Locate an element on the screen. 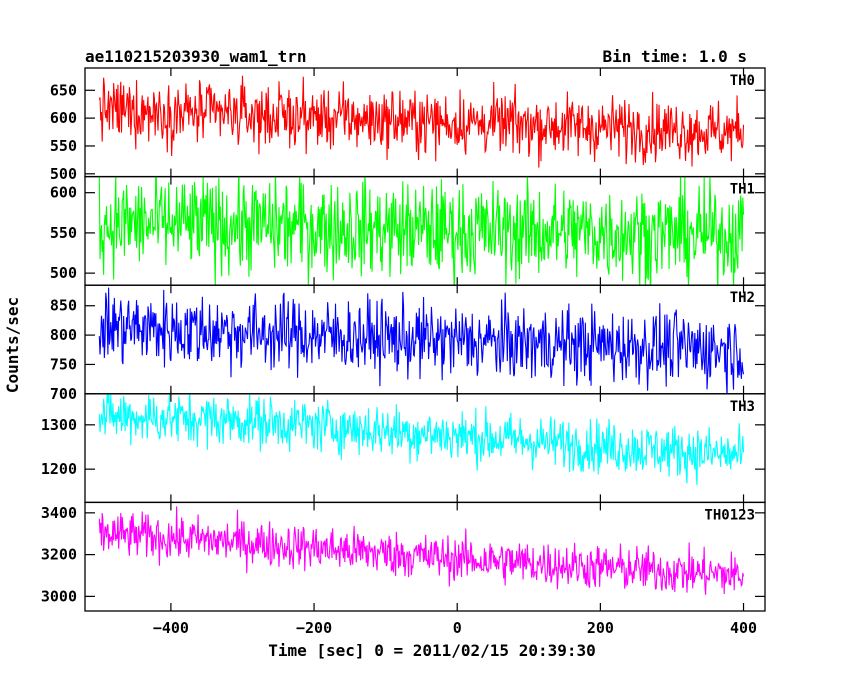 Image resolution: width=850 pixels, height=680 pixels. y-tick-label: 700 is located at coordinates (63, 394).